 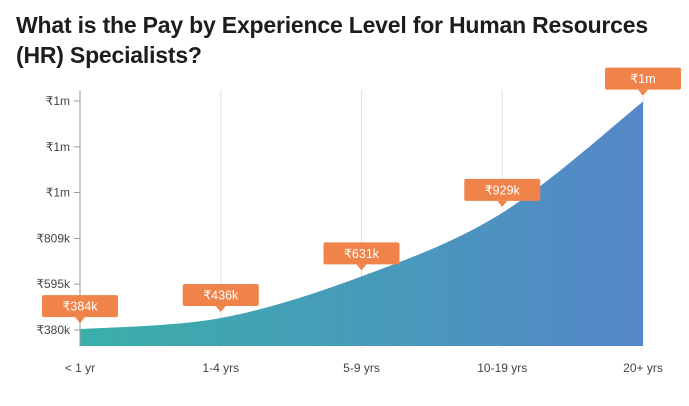 I want to click on data-label: ₹436k, so click(x=220, y=298).